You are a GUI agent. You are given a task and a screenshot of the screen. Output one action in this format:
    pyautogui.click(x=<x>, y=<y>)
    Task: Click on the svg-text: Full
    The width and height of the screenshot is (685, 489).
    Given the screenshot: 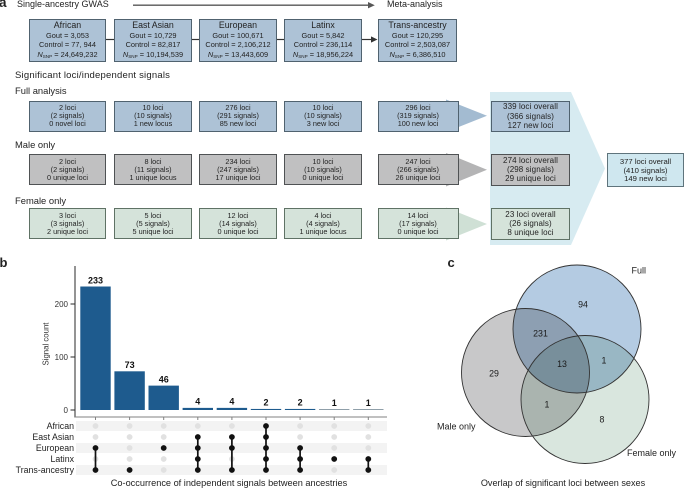 What is the action you would take?
    pyautogui.click(x=639, y=271)
    